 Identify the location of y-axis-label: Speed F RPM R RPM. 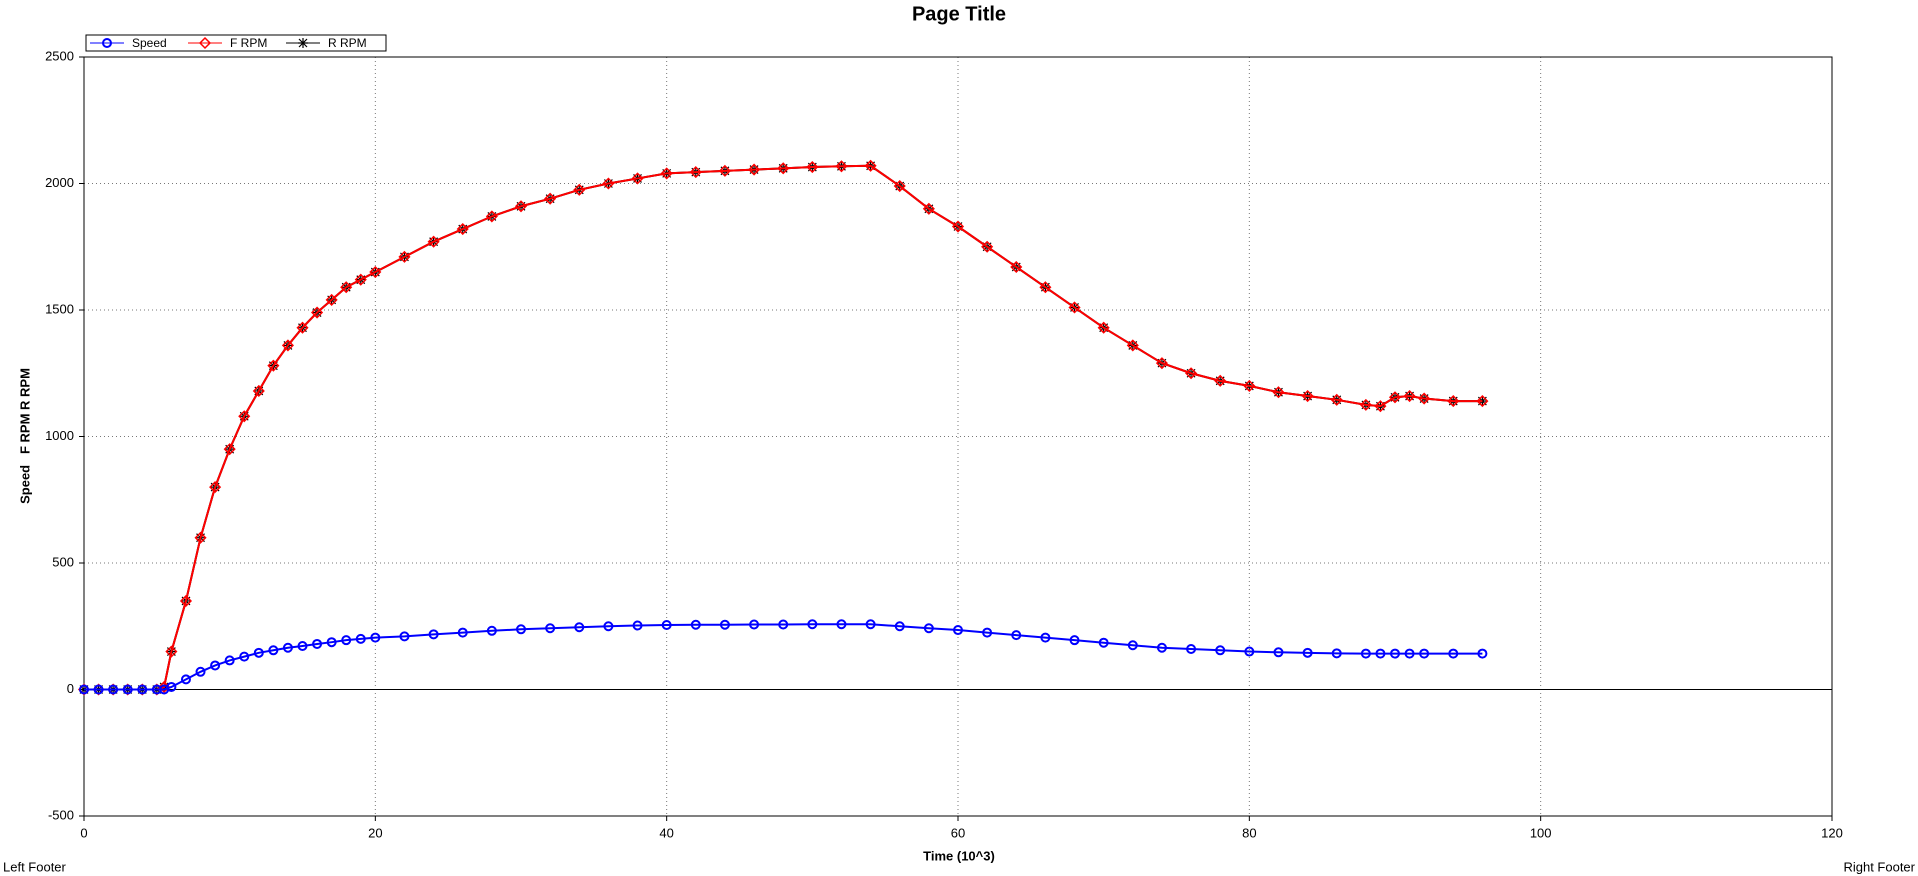
(24, 436).